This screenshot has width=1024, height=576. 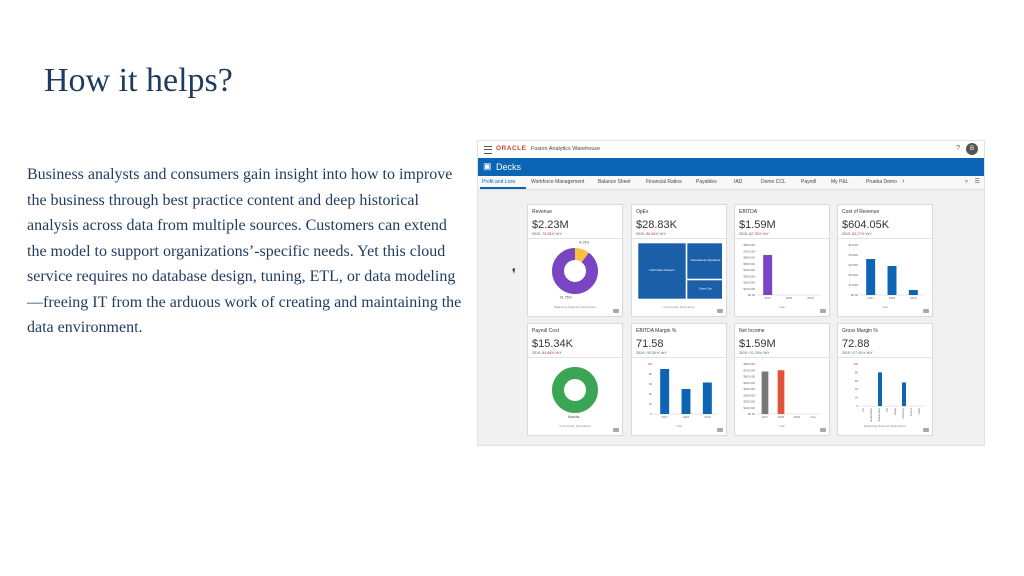 What do you see at coordinates (892, 280) in the screenshot?
I see `bar` at bounding box center [892, 280].